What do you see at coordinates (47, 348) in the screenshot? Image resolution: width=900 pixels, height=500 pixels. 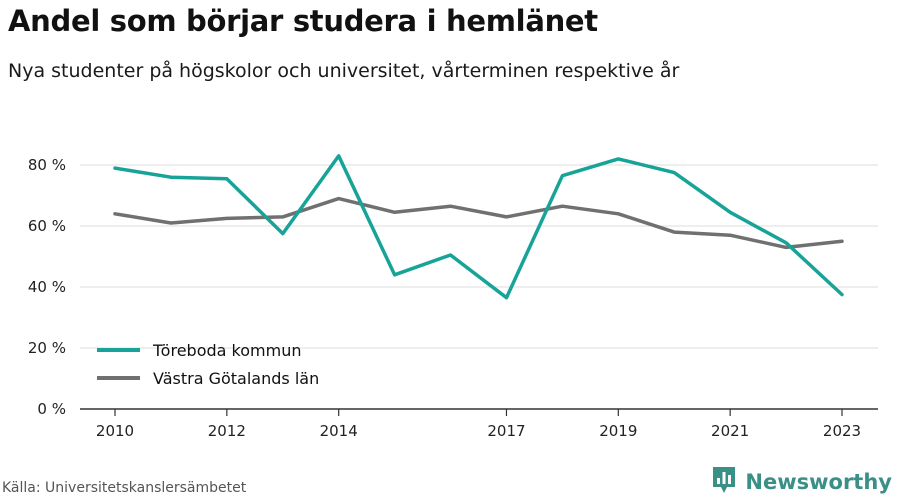 I see `y-tick-label: 20 %` at bounding box center [47, 348].